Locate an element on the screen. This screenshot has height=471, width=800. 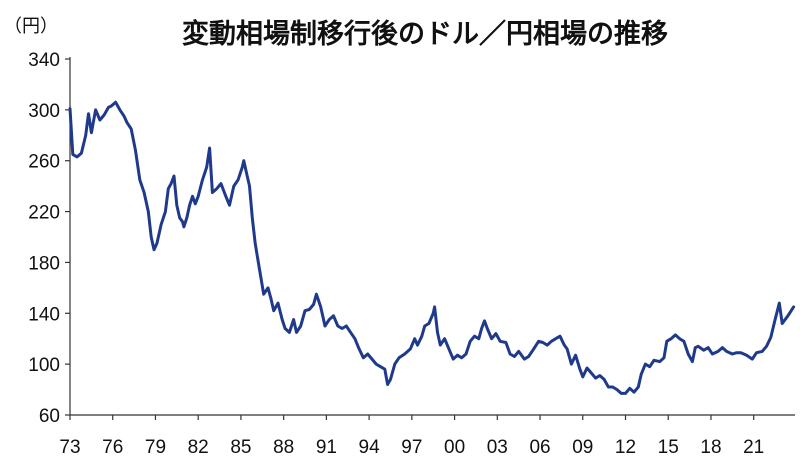
x-axis: 73 76 79 82 85 88 91 94 97 00 03 06 09 12 15 18 21 is located at coordinates (427, 436).